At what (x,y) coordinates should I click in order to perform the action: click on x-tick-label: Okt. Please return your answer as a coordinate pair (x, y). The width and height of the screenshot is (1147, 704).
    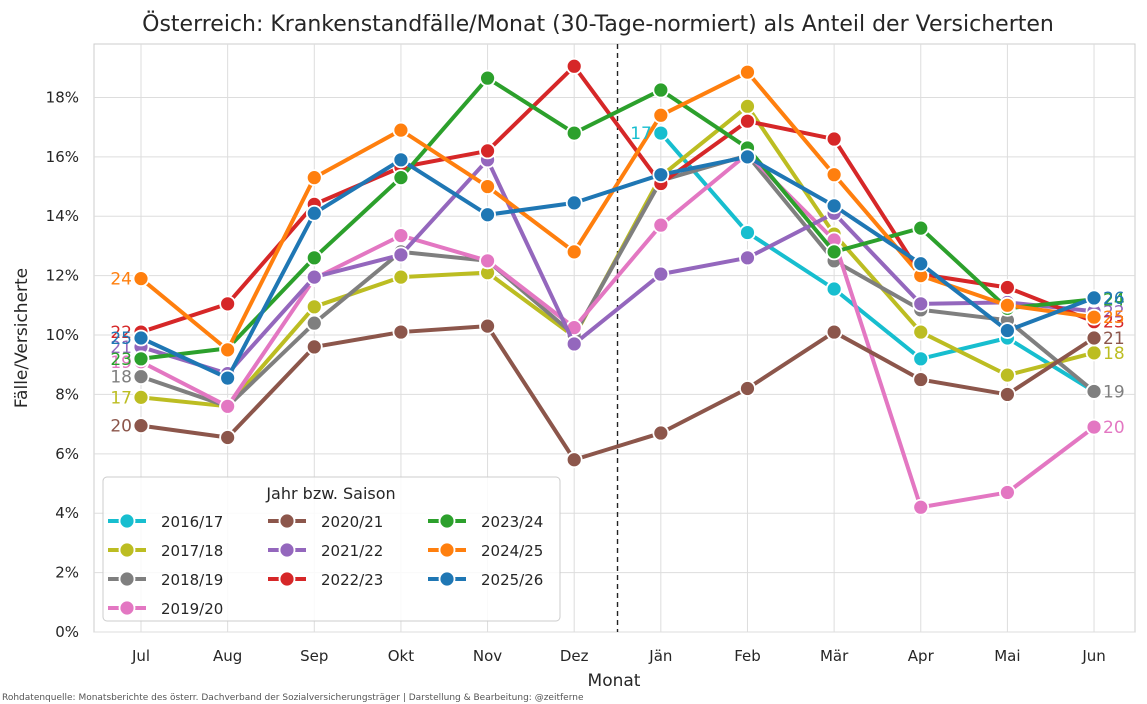
    Looking at the image, I should click on (401, 656).